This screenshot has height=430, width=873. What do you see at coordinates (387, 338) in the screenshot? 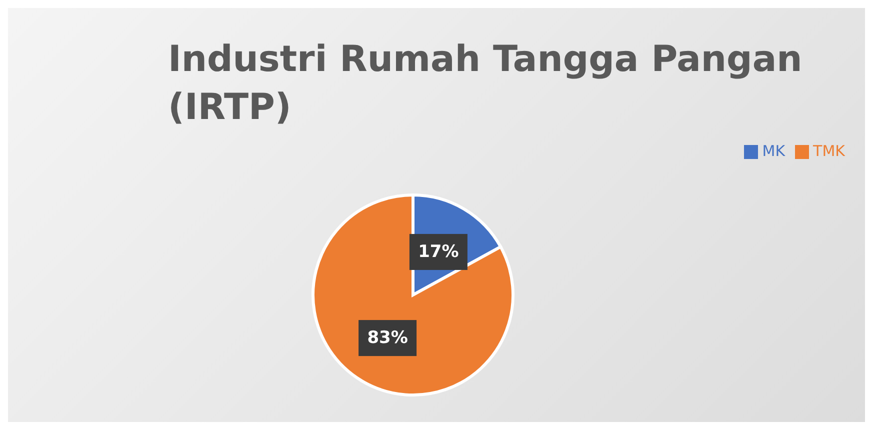
I see `data-label: 83%` at bounding box center [387, 338].